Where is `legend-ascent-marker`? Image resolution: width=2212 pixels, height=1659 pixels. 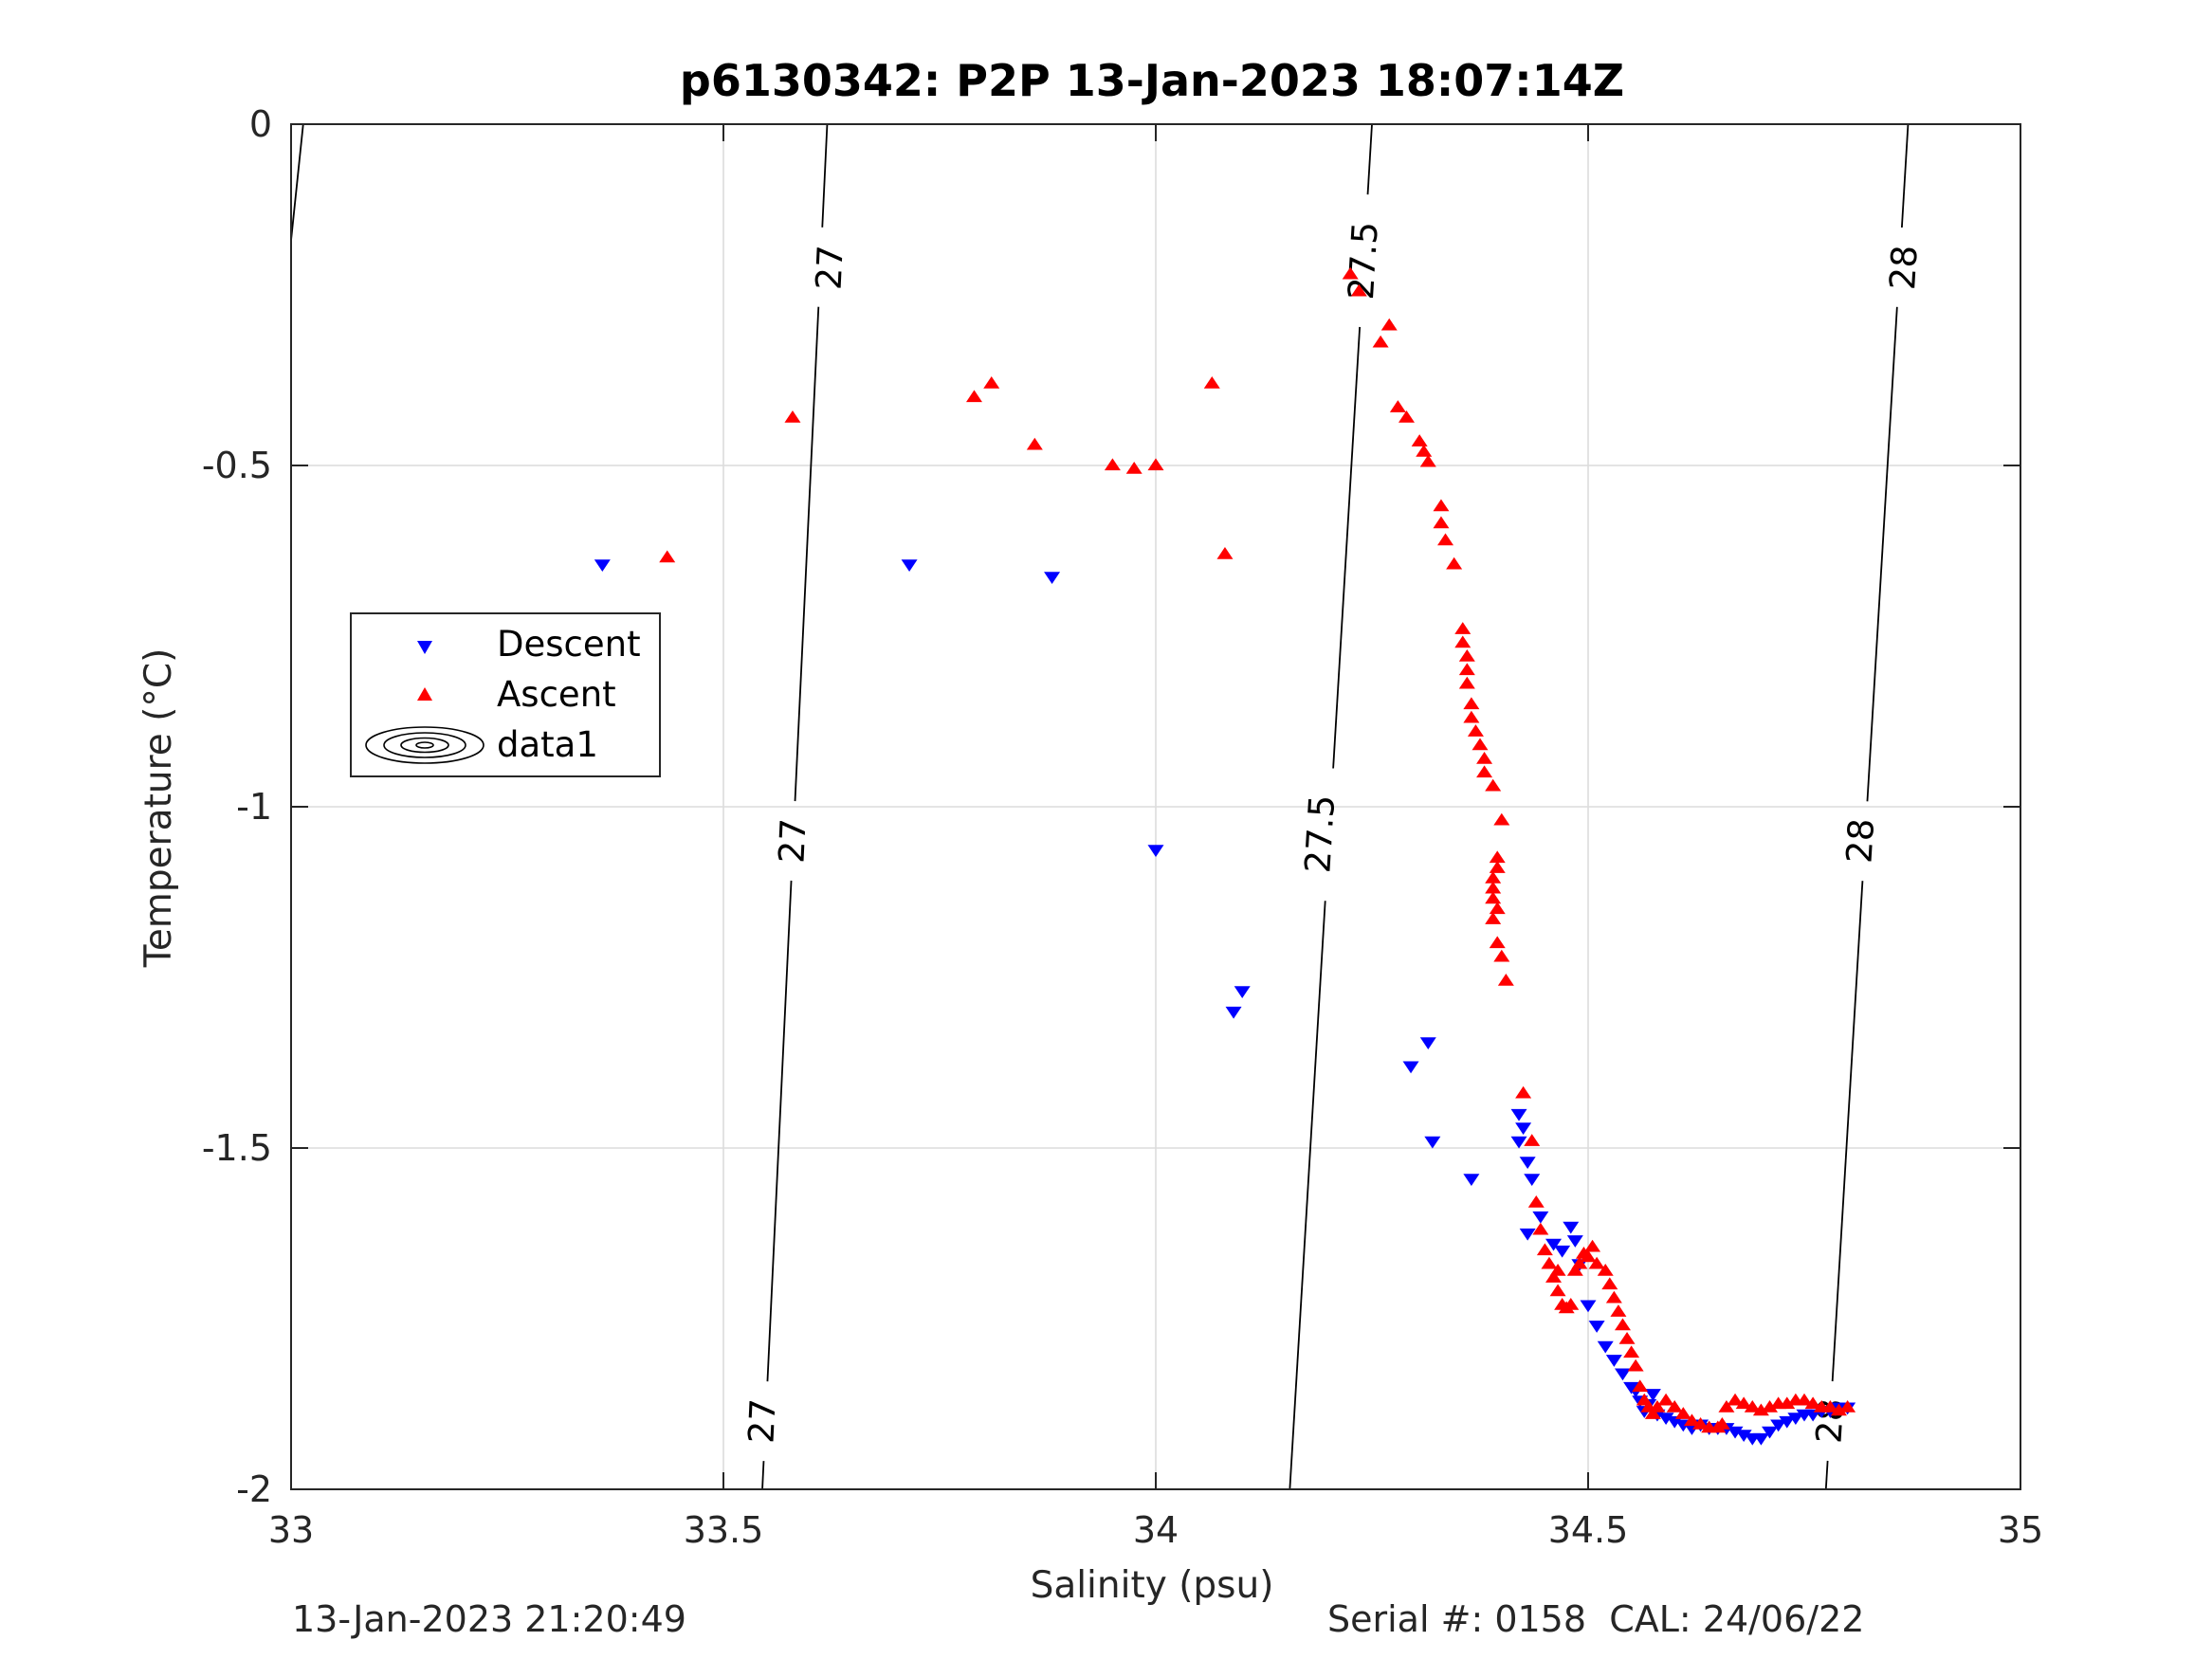
legend-ascent-marker is located at coordinates (424, 694).